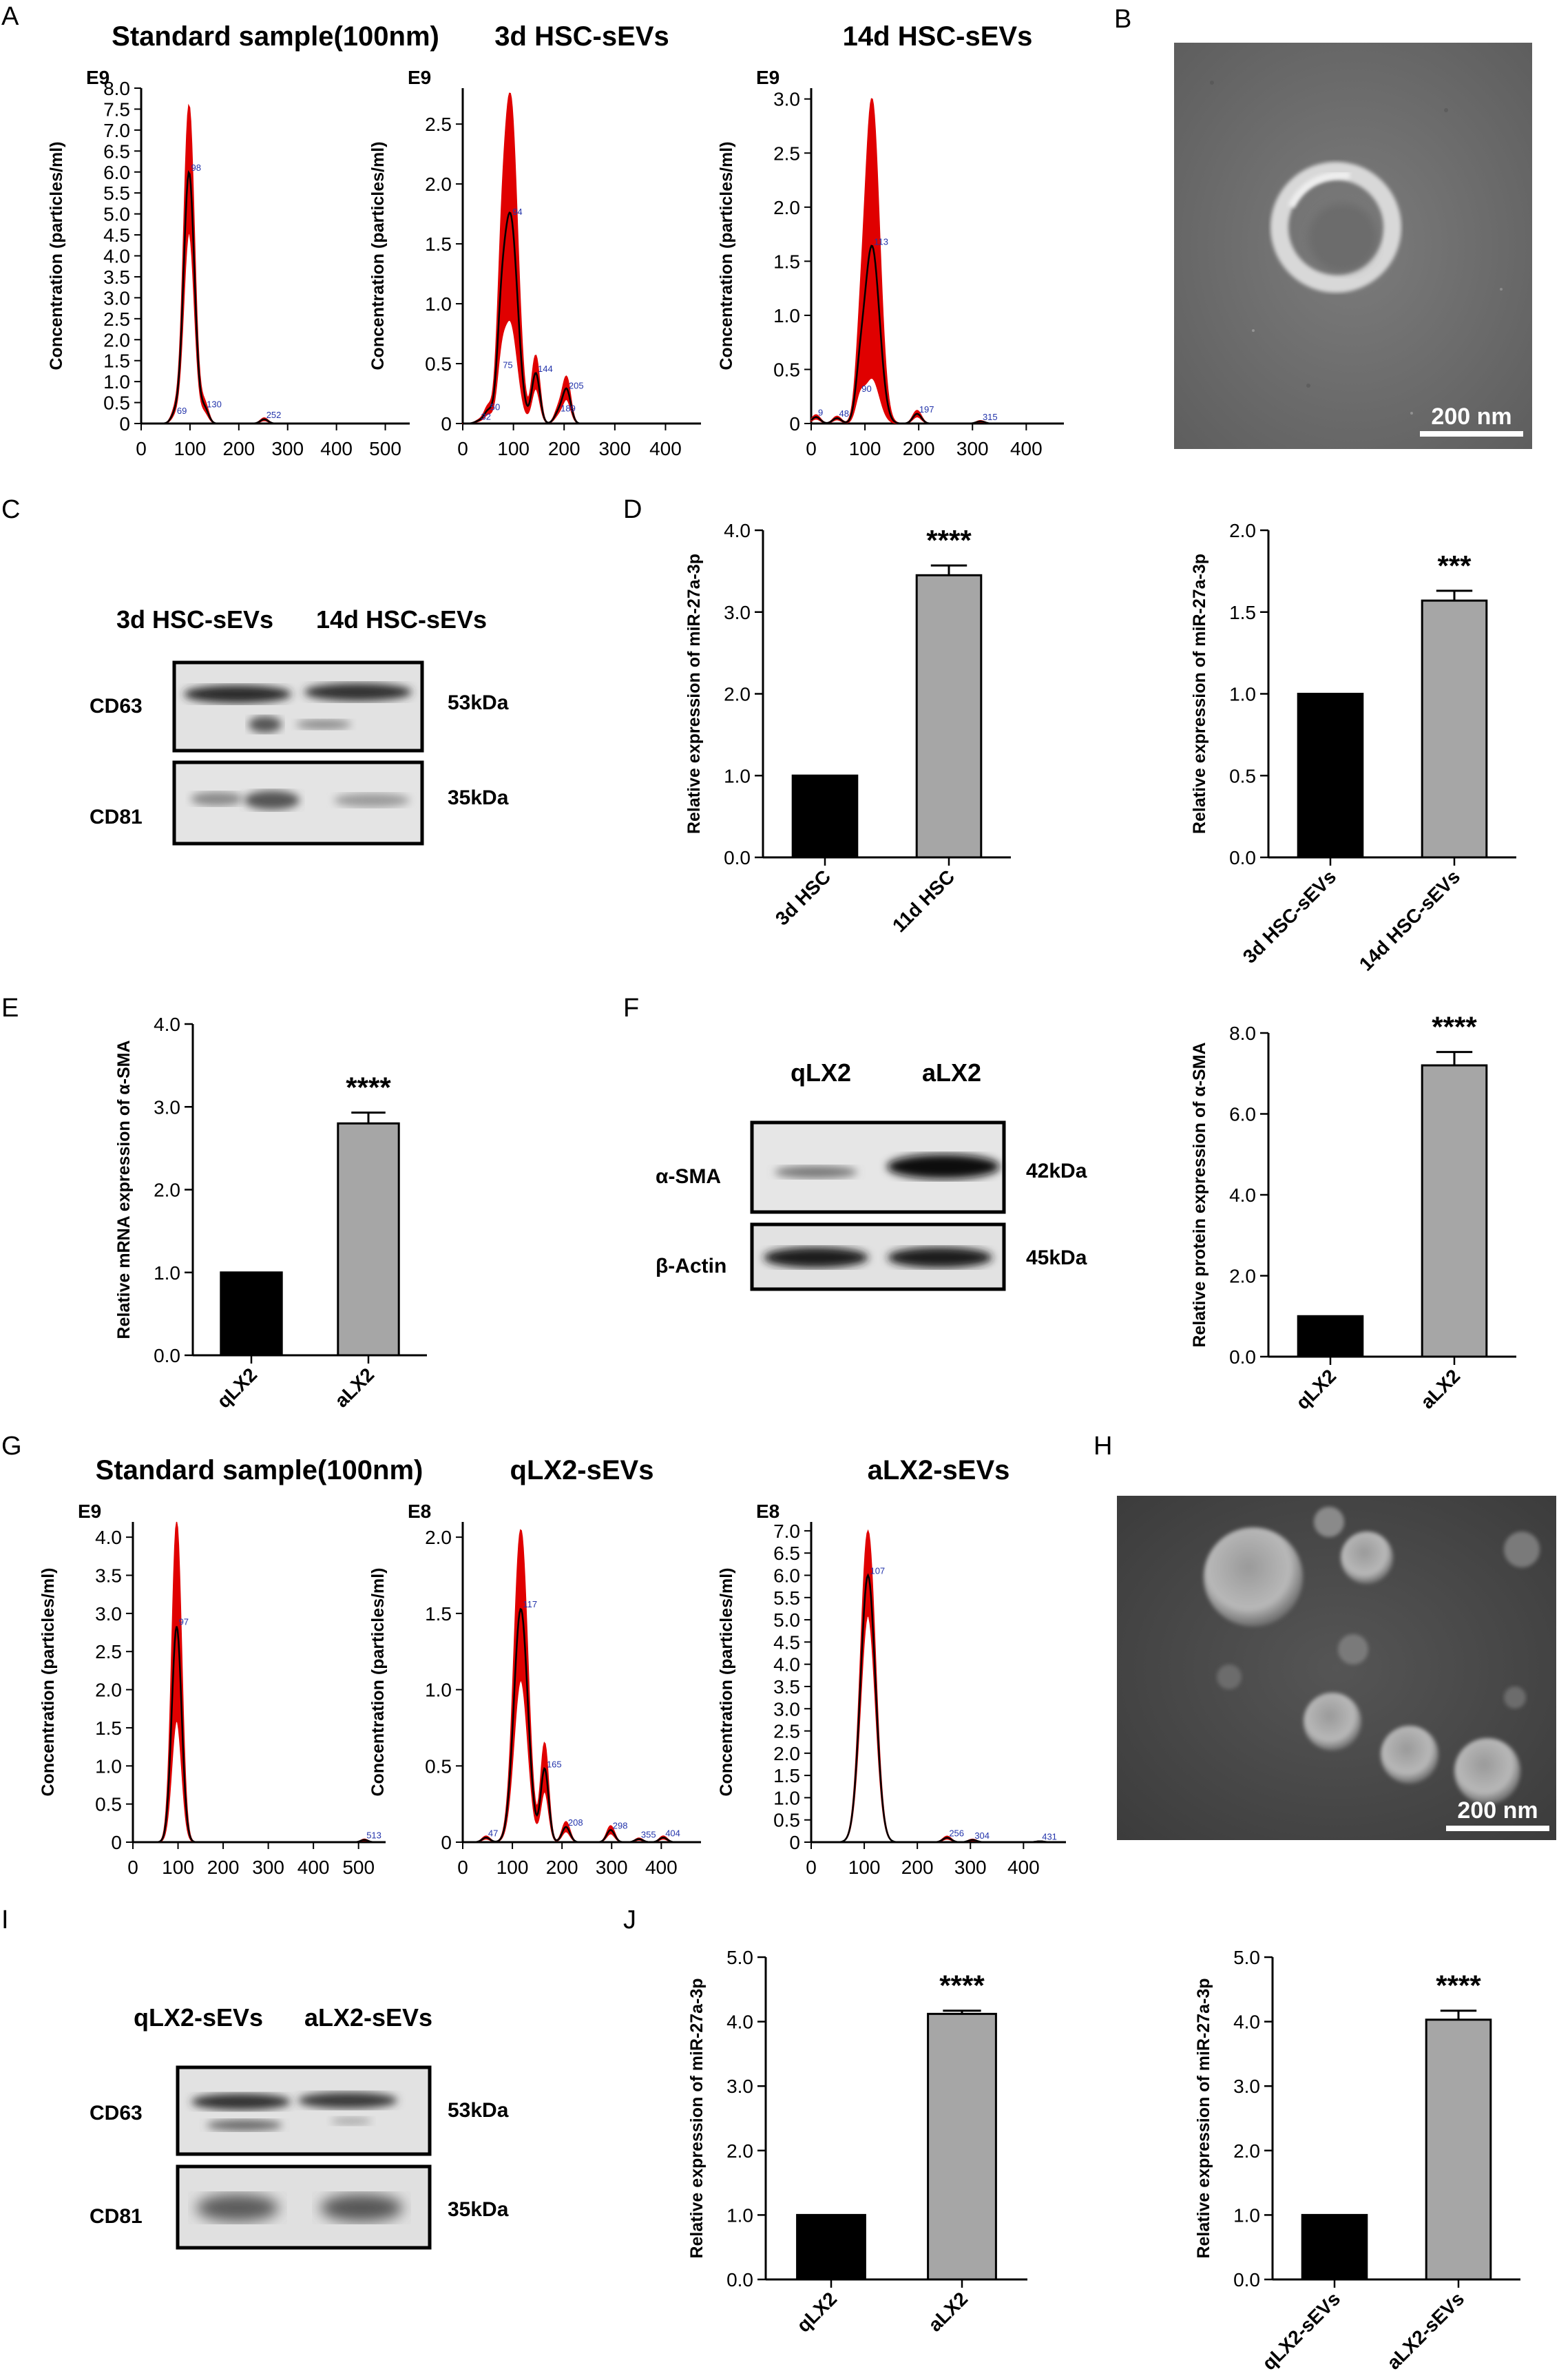 Image resolution: width=1559 pixels, height=2380 pixels. I want to click on bar-y-label: Relative mRNA expression of α-SMA, so click(124, 1190).